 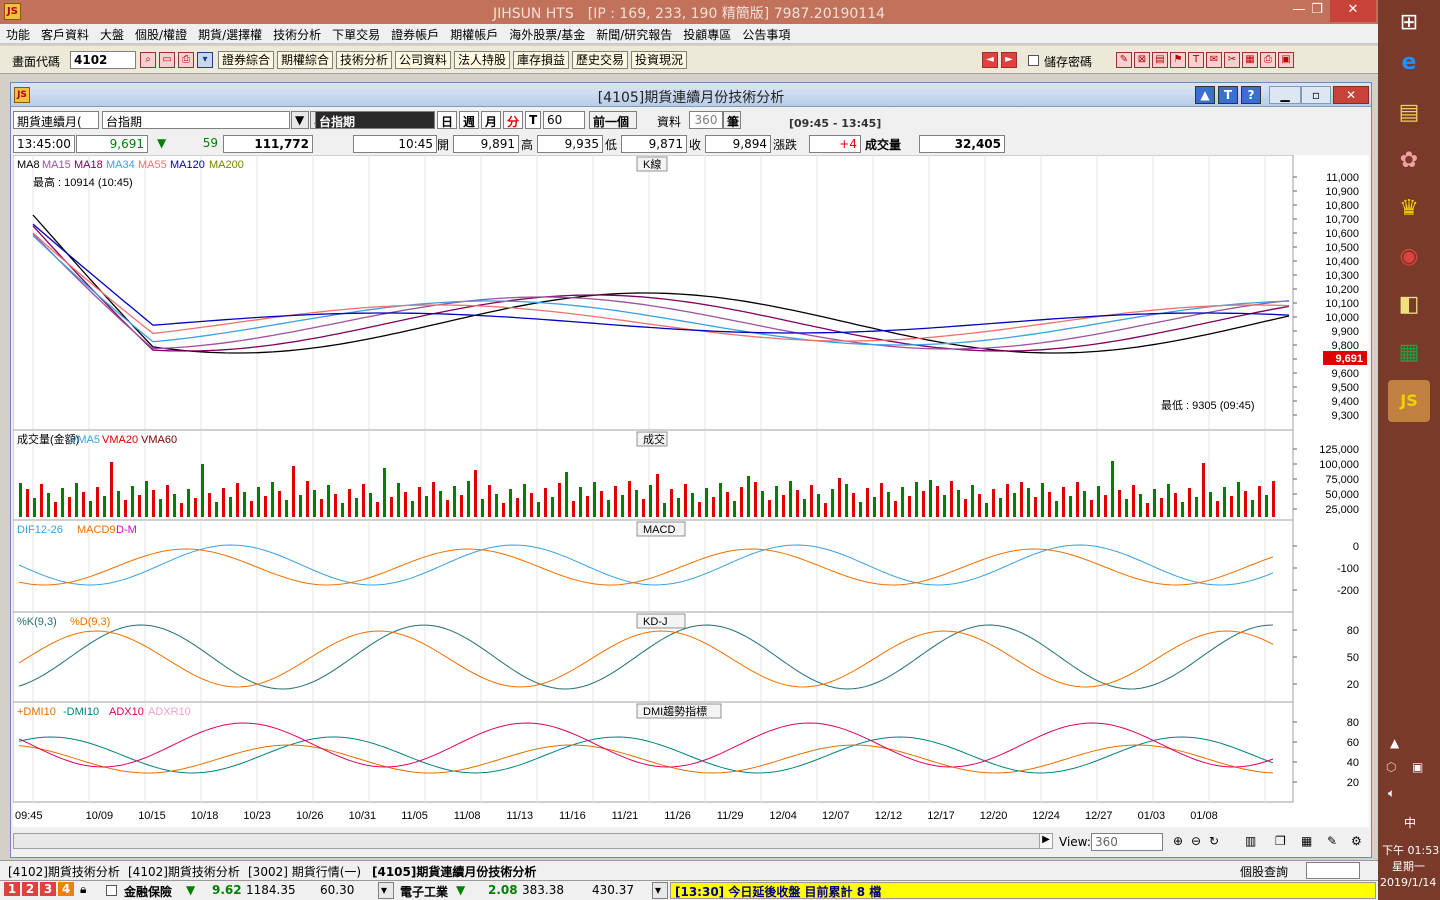 I want to click on copy-icon: ❐, so click(x=1280, y=841).